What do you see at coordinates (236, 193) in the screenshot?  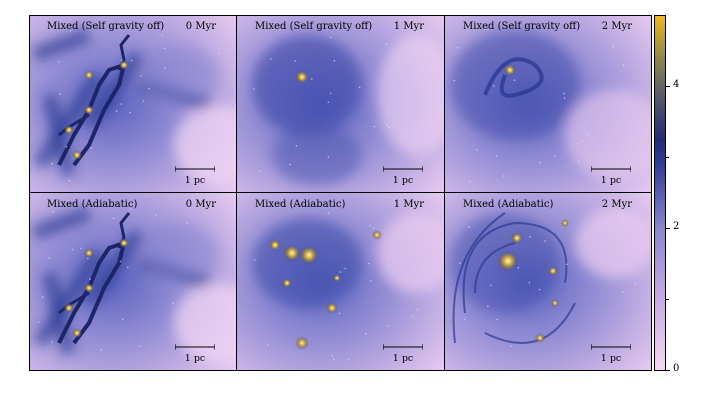 I see `panel-divider-v1` at bounding box center [236, 193].